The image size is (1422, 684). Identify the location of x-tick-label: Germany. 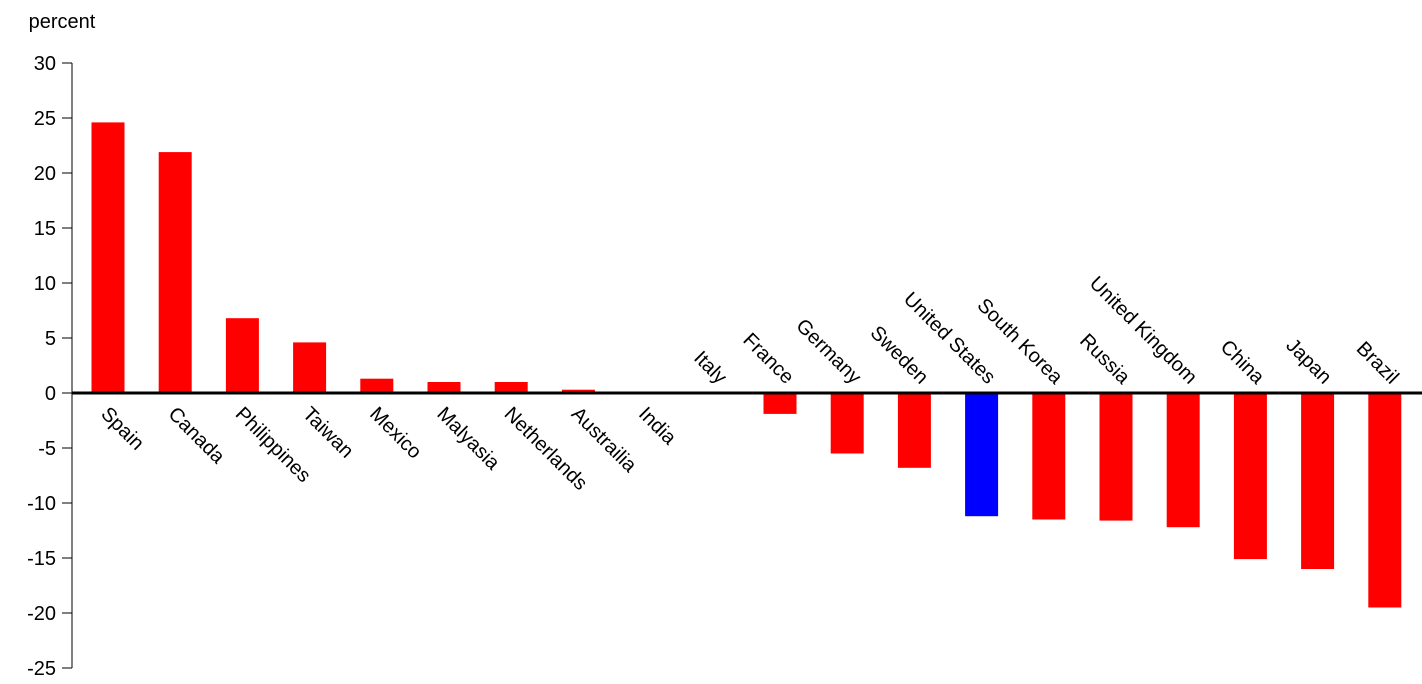
(829, 352).